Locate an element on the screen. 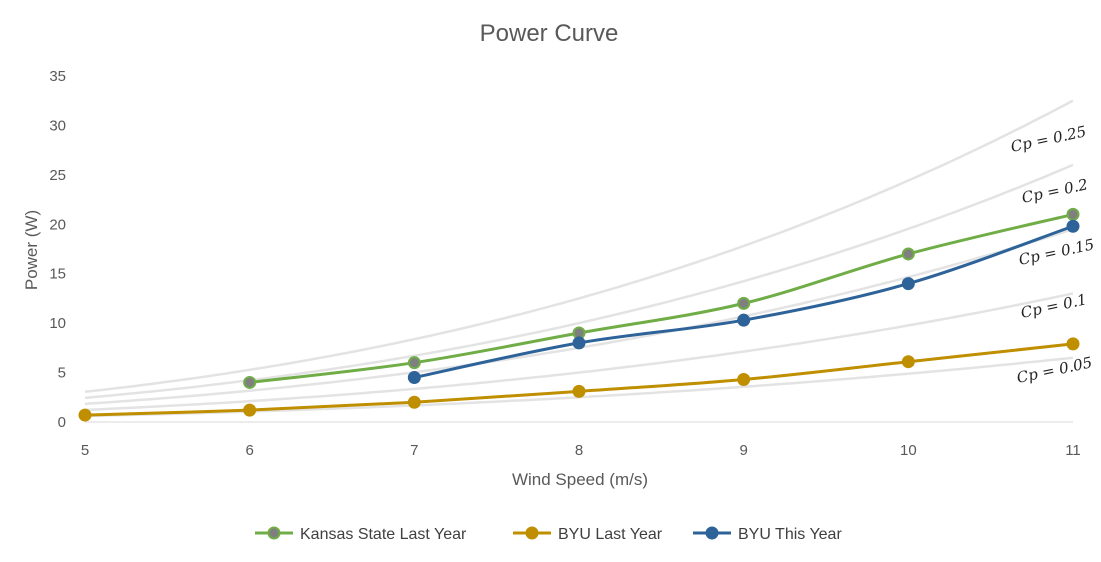 The image size is (1101, 562). y-tick-label: 5 is located at coordinates (62, 373).